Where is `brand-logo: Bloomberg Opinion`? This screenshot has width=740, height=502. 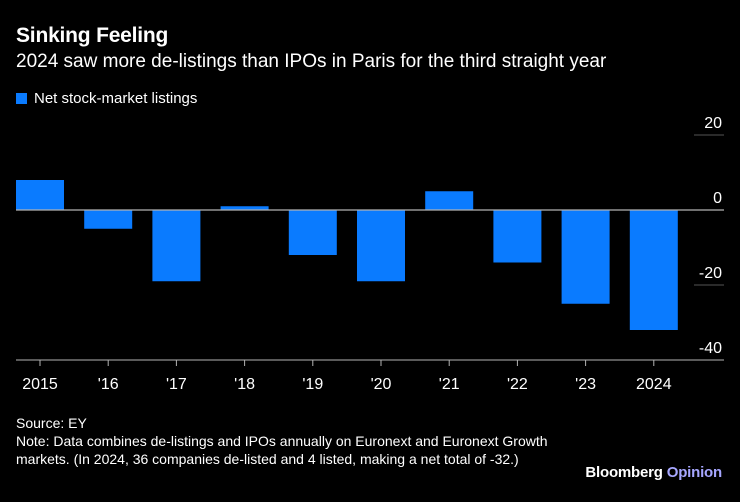
brand-logo: Bloomberg Opinion is located at coordinates (653, 472).